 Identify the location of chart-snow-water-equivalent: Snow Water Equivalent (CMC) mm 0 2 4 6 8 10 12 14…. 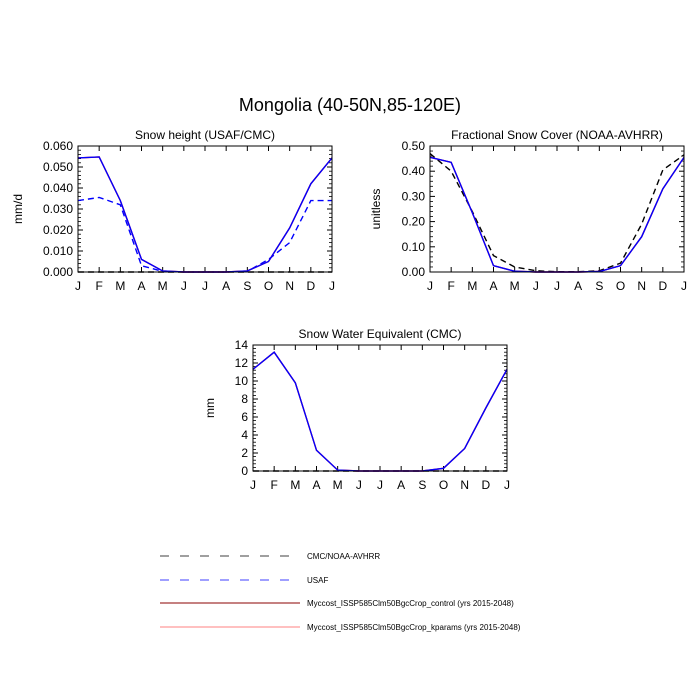
(356, 409).